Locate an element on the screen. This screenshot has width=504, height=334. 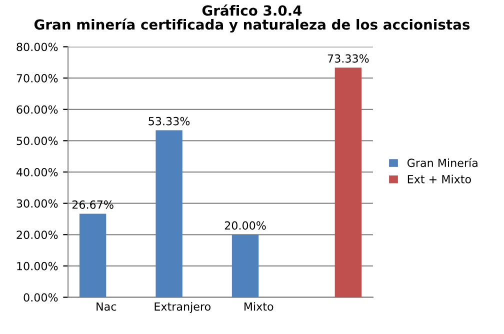
y-tick-label: 20.00% is located at coordinates (37, 235).